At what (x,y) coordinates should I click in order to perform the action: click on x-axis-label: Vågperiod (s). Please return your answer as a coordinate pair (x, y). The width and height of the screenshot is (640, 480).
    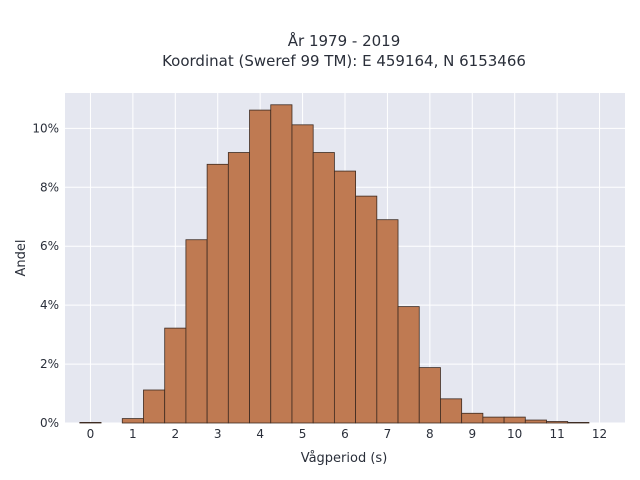
    Looking at the image, I should click on (344, 458).